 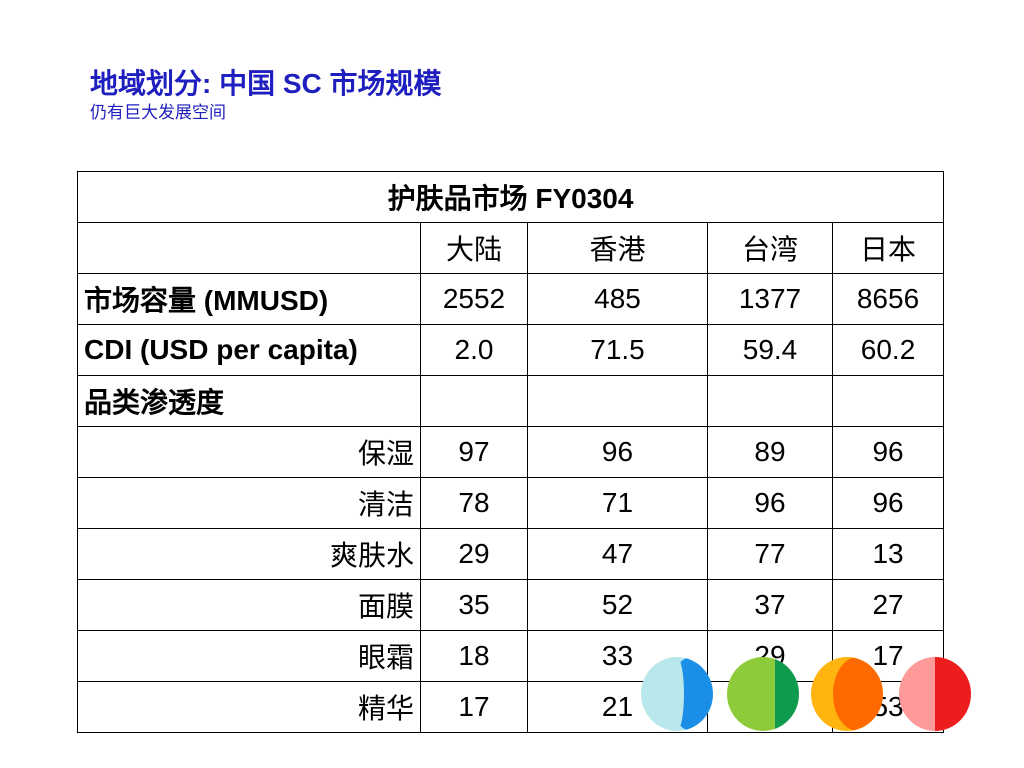 I want to click on table-row: 清洁 78 71 96 96, so click(x=511, y=503).